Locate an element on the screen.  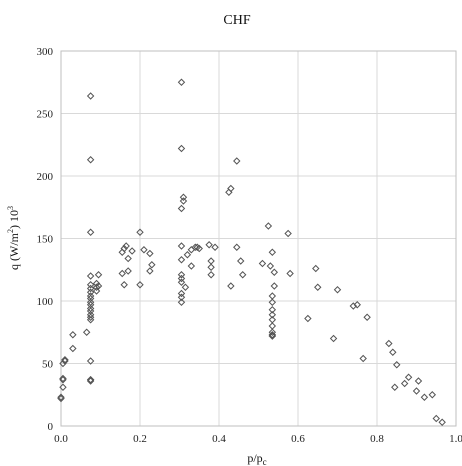
x-tick-label: 0.8 is located at coordinates (377, 439).